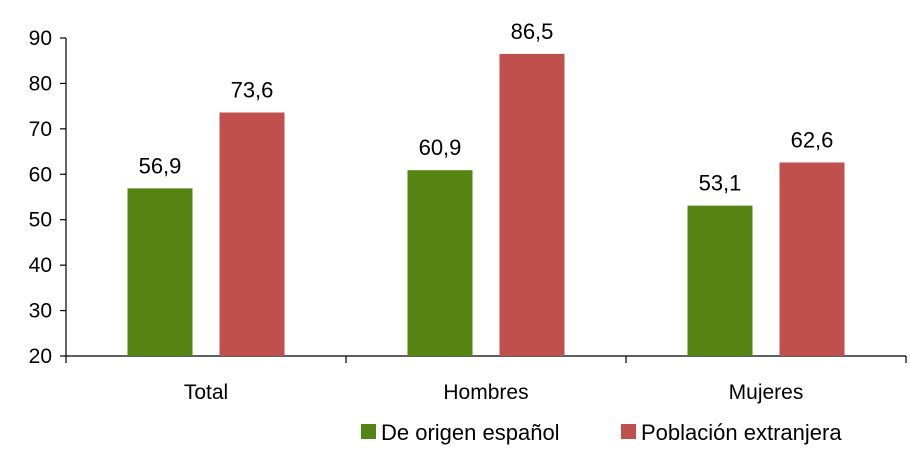 The image size is (910, 453). I want to click on y-tick-label: 60, so click(40, 174).